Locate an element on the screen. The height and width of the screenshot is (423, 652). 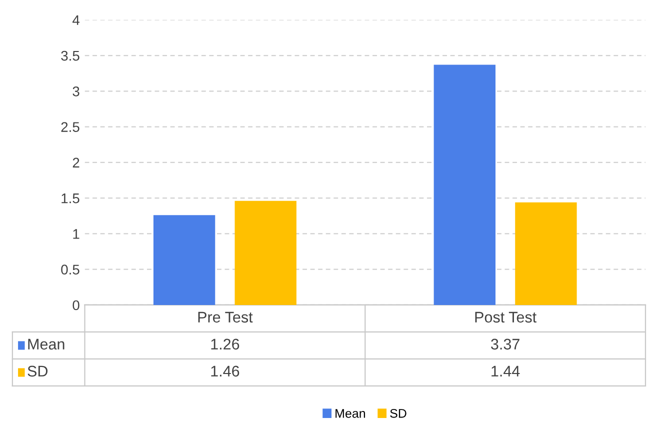
data-label: 3.37 is located at coordinates (505, 344).